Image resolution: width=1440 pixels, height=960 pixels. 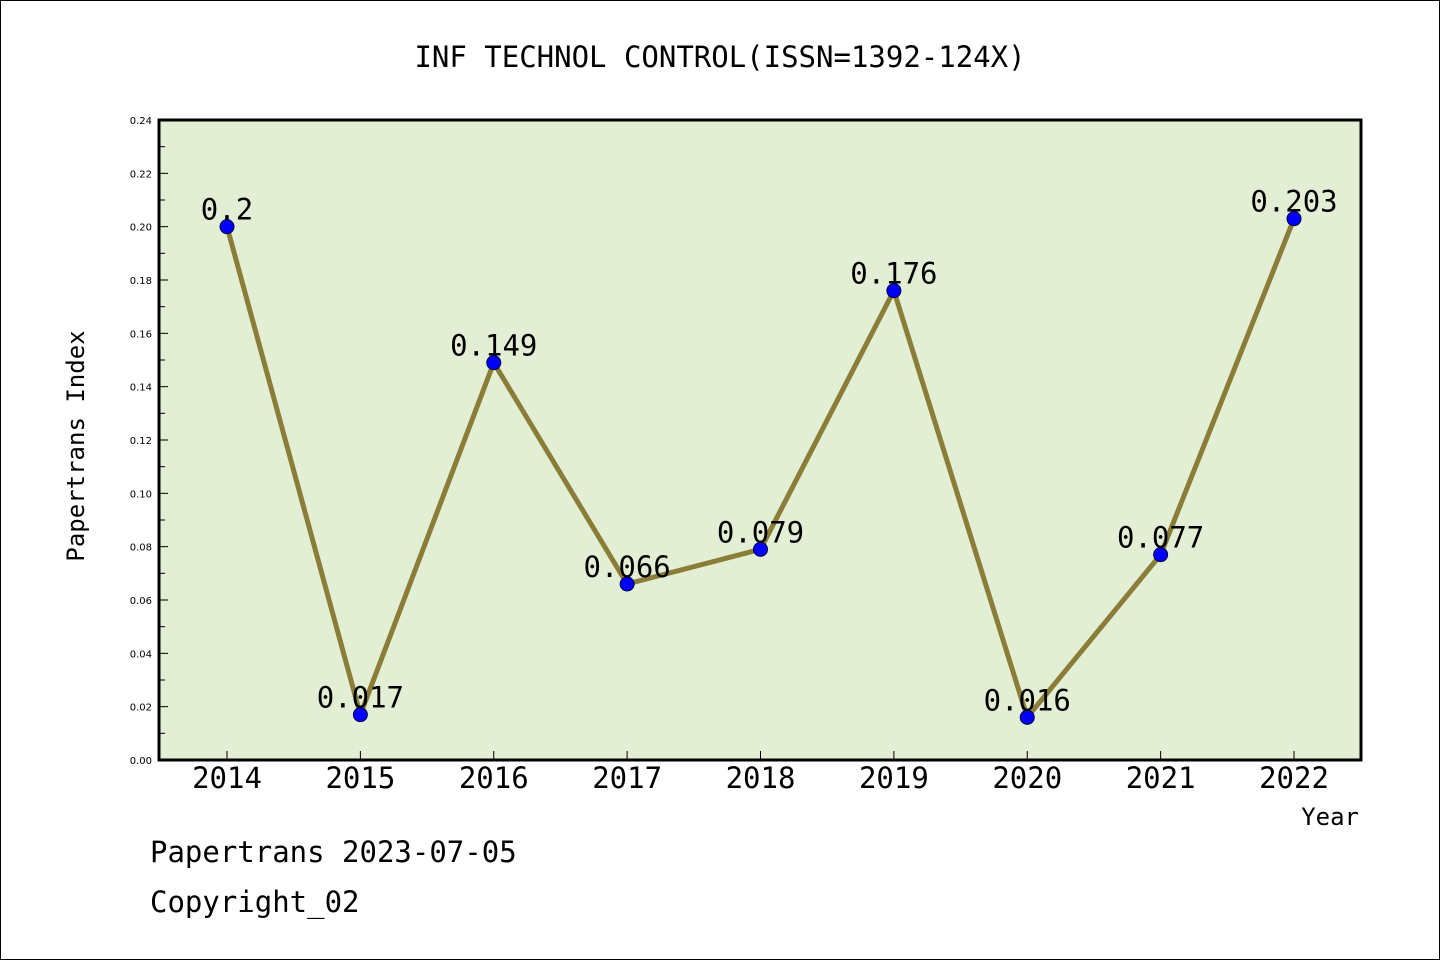 What do you see at coordinates (1294, 778) in the screenshot?
I see `x-tick-label: 2022` at bounding box center [1294, 778].